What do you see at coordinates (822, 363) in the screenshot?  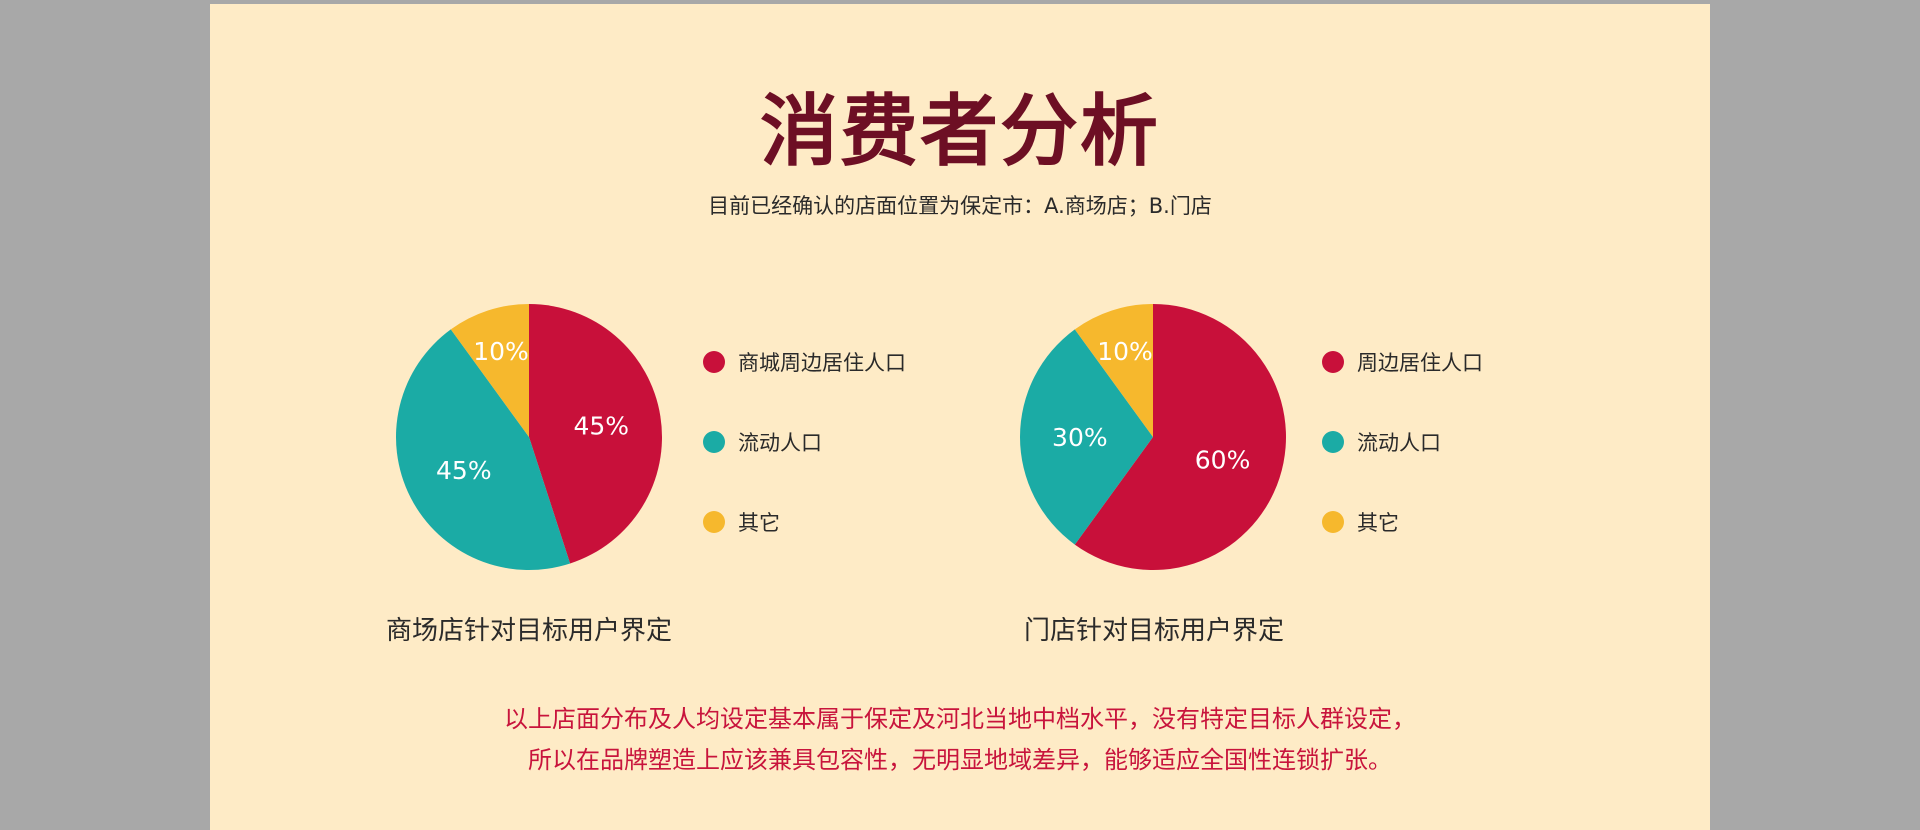 I see `legend-label: 商城周边居住人口` at bounding box center [822, 363].